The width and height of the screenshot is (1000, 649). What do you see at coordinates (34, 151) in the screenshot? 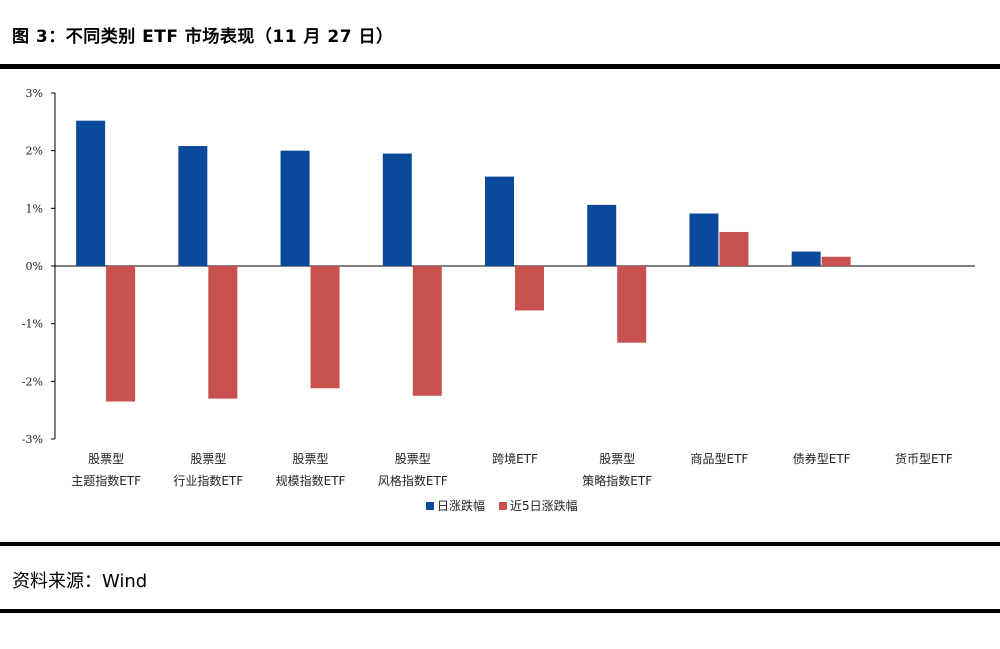
I see `y-tick-label: 2%` at bounding box center [34, 151].